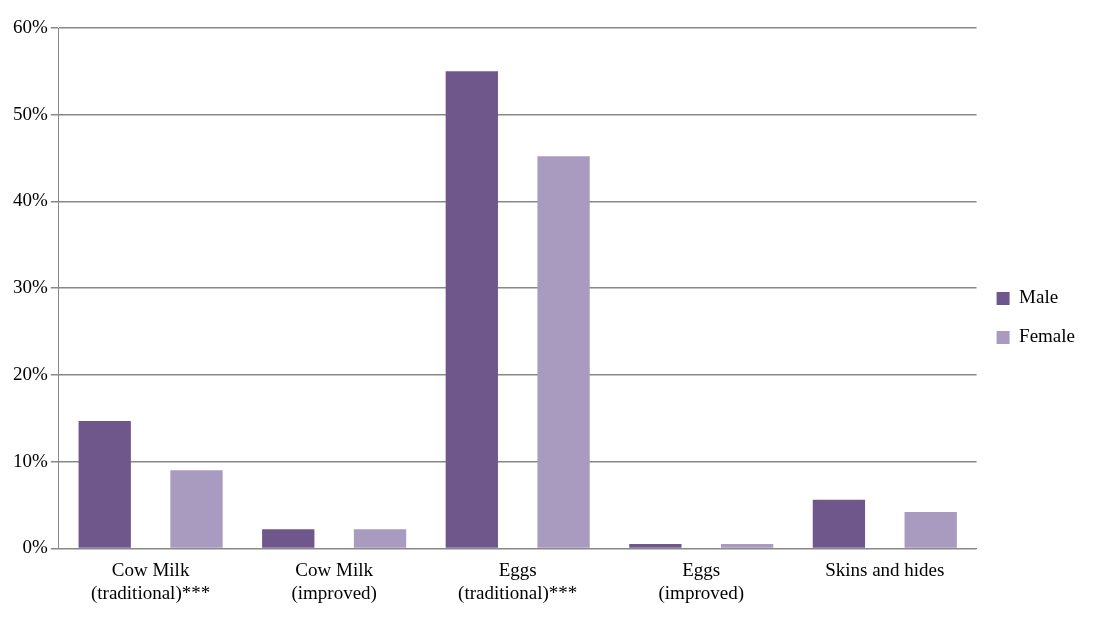 Image resolution: width=1095 pixels, height=618 pixels. What do you see at coordinates (30, 460) in the screenshot?
I see `y-tick-label: 10%` at bounding box center [30, 460].